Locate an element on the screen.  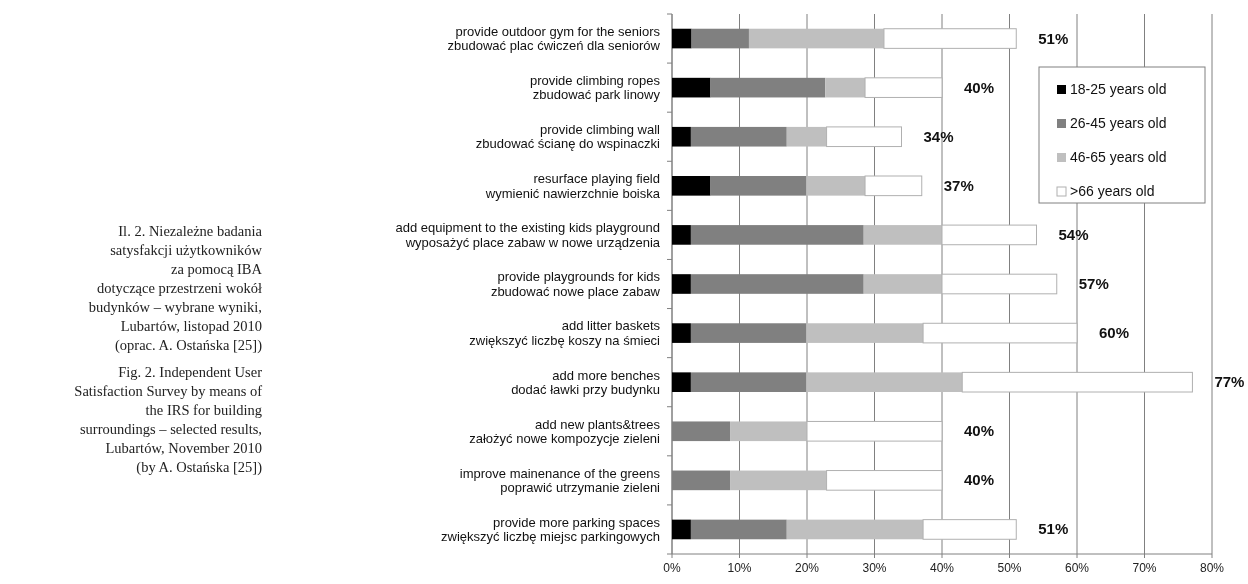
total-label: 77% is located at coordinates (1229, 382).